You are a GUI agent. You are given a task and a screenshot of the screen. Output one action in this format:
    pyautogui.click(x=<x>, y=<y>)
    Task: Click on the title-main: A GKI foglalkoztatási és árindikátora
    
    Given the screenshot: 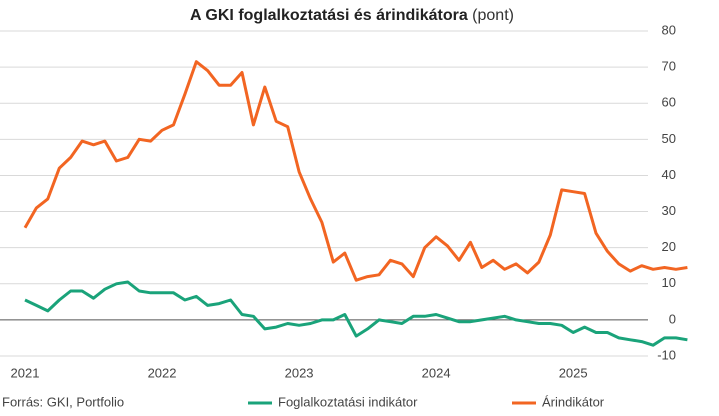 What is the action you would take?
    pyautogui.click(x=329, y=15)
    